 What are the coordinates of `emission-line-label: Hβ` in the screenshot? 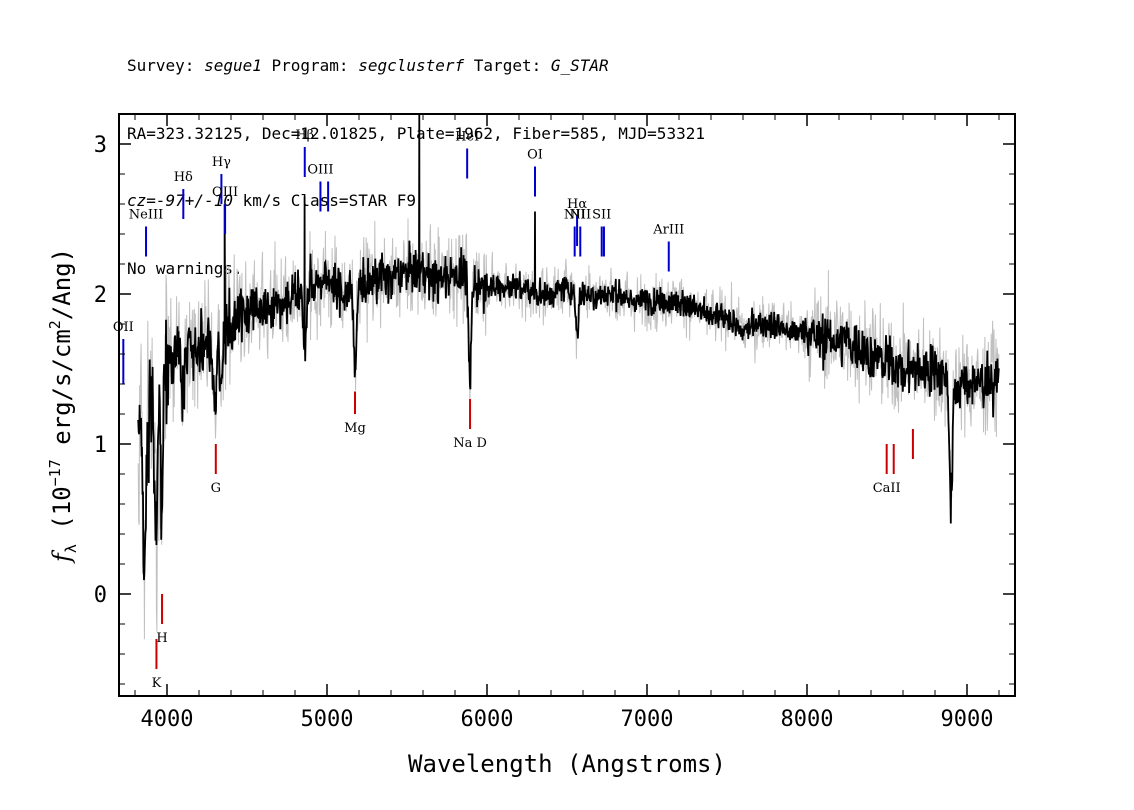 It's located at (304, 135).